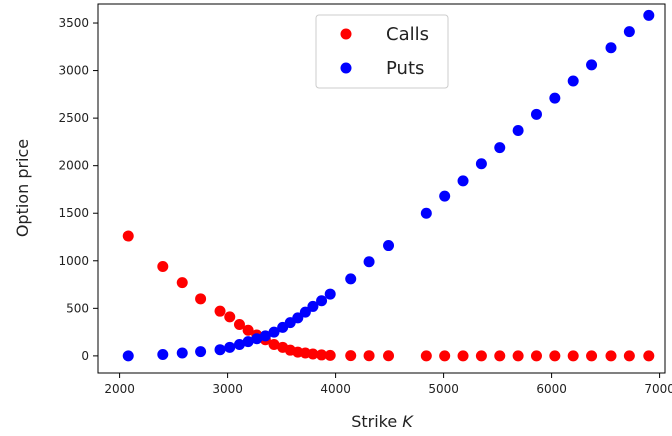  Describe the element at coordinates (335, 389) in the screenshot. I see `x-tick-label: 4000` at that location.